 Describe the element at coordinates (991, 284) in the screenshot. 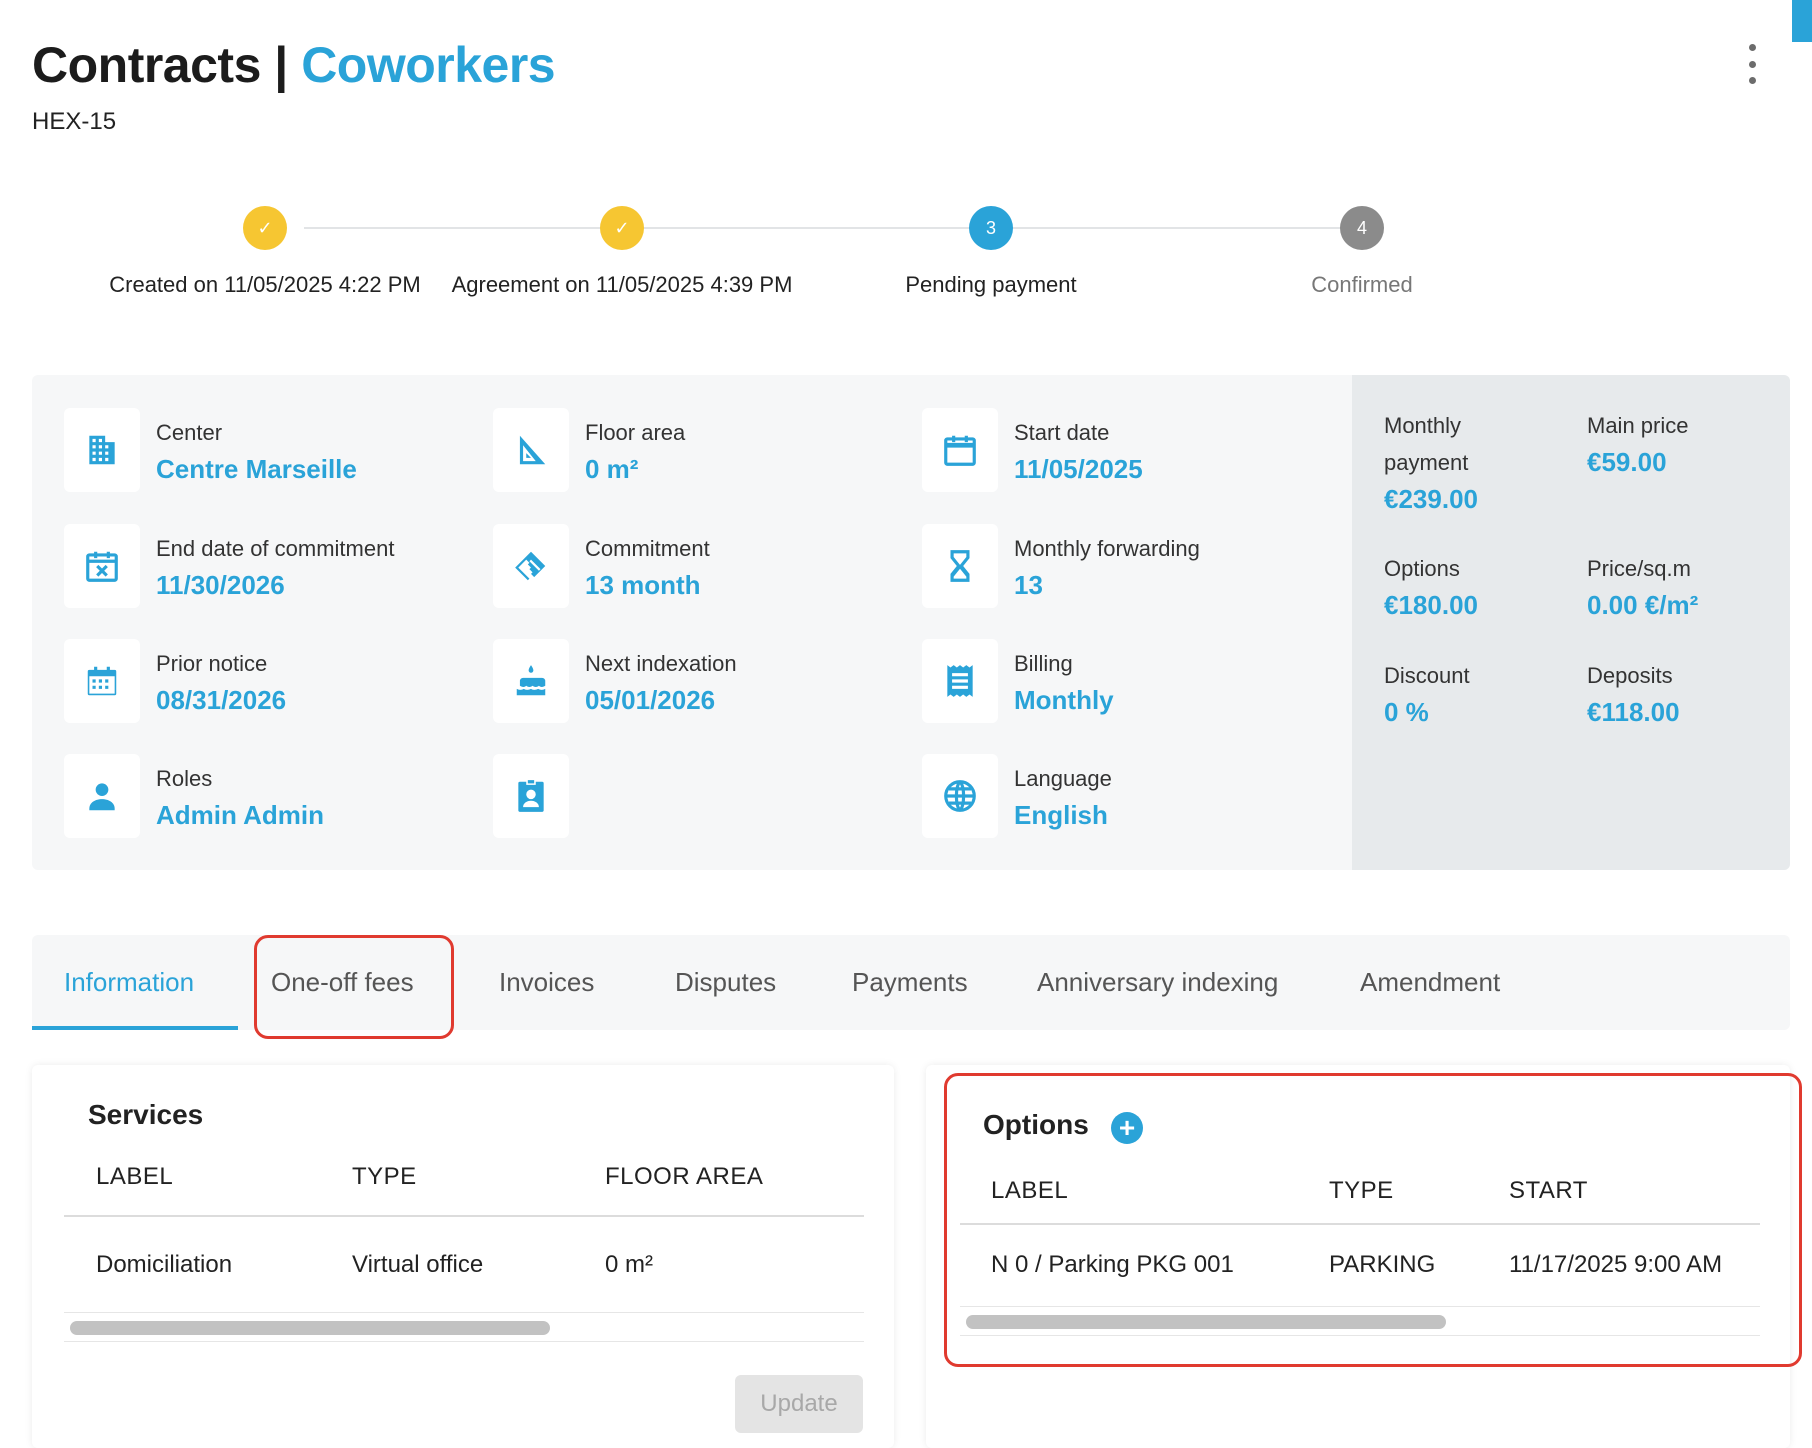

I see `step-label: Pending payment` at that location.